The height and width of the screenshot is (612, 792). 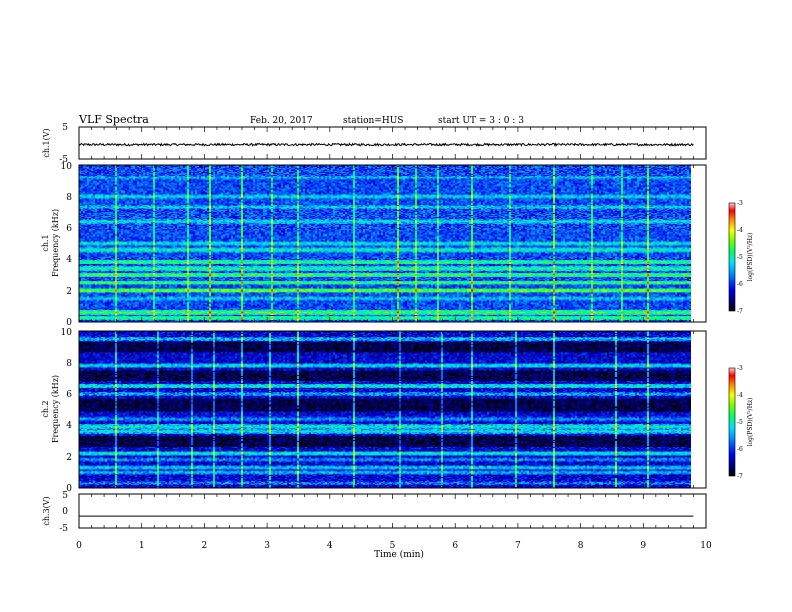 I want to click on ch3-ytick-top: 5, so click(x=65, y=496).